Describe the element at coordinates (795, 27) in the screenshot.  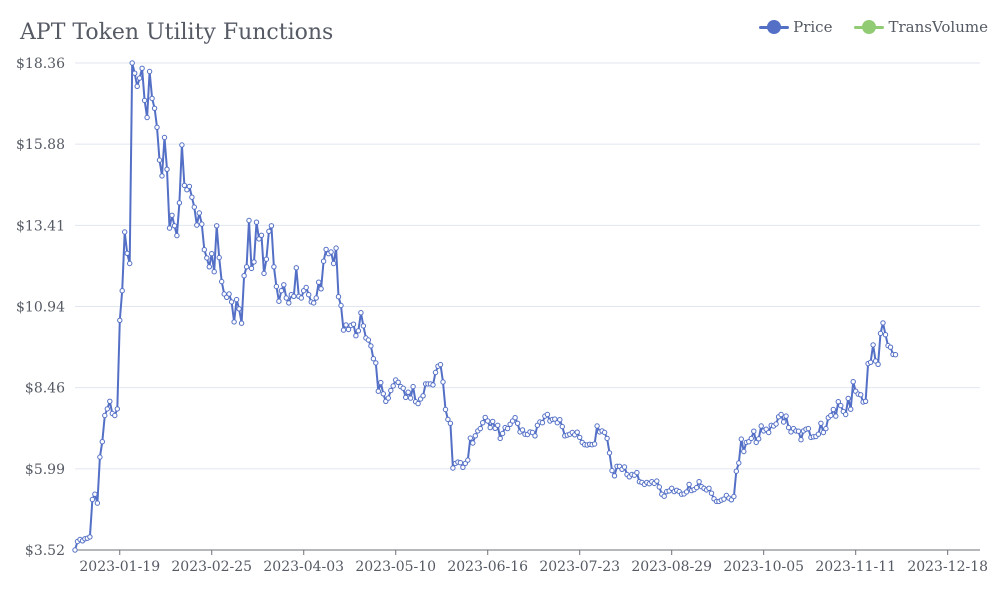
I see `legend-item-price: Price` at that location.